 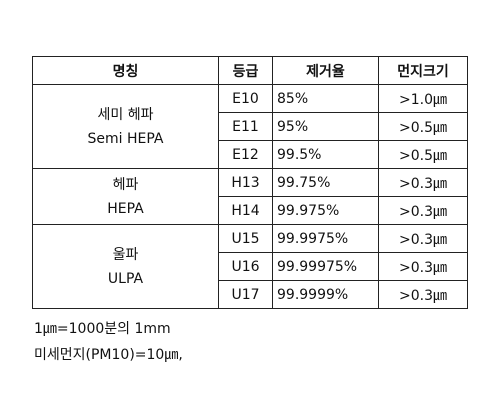 I want to click on table-row: U17 99.9999% >0.3㎛, so click(x=250, y=294).